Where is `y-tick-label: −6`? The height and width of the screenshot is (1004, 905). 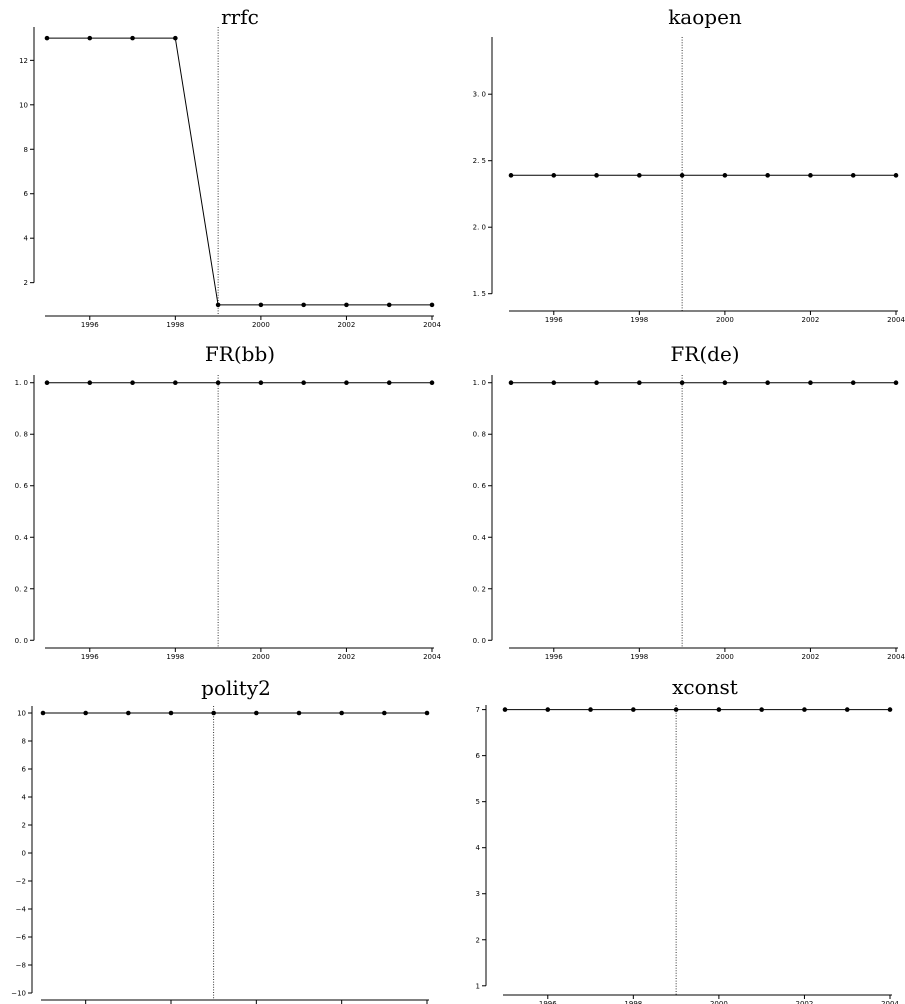 y-tick-label: −6 is located at coordinates (21, 938).